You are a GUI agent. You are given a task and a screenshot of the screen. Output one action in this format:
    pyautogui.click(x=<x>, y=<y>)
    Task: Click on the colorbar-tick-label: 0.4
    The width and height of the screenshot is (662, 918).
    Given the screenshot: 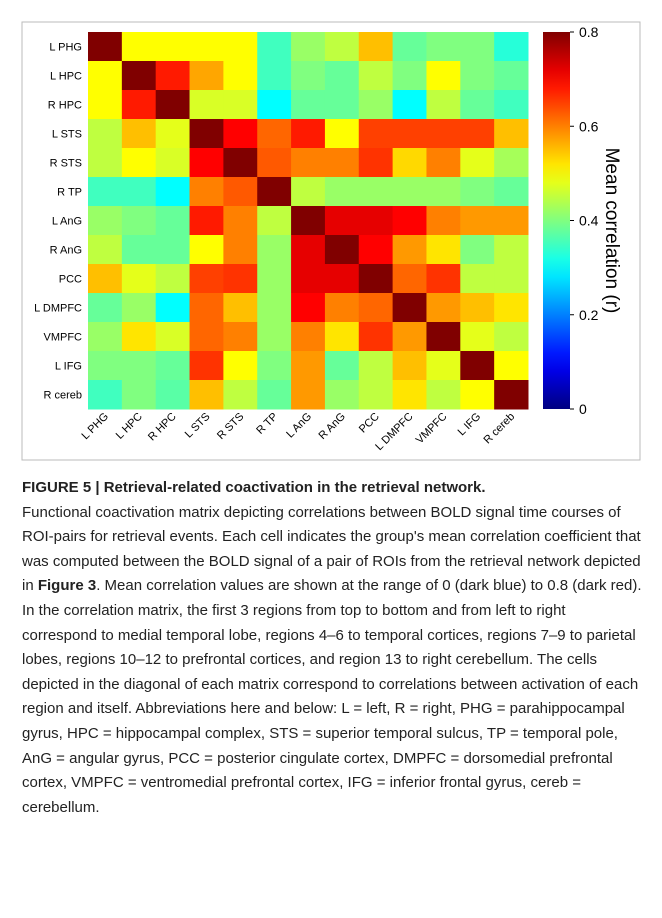 What is the action you would take?
    pyautogui.click(x=589, y=221)
    